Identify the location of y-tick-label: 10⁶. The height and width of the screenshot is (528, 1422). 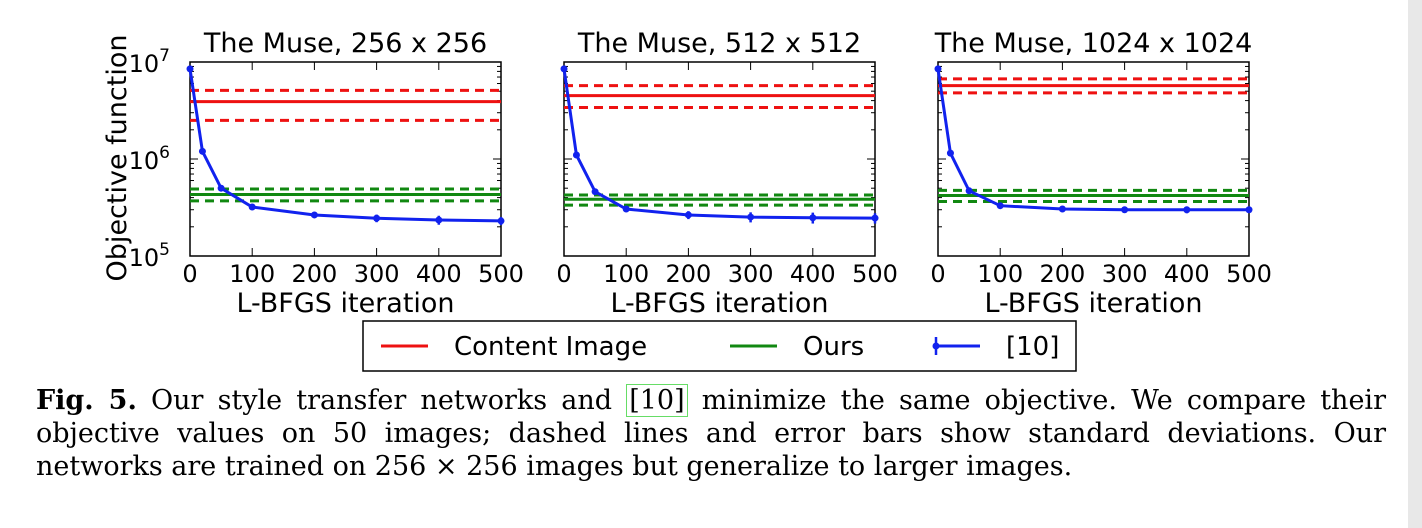
(149, 159).